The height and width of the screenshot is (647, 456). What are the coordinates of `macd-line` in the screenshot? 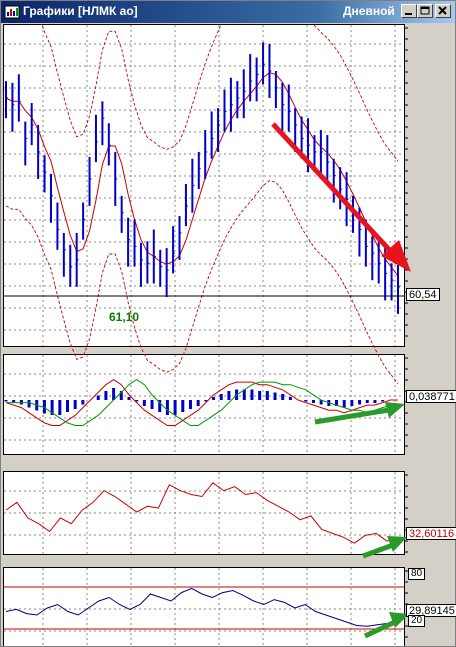 It's located at (201, 402).